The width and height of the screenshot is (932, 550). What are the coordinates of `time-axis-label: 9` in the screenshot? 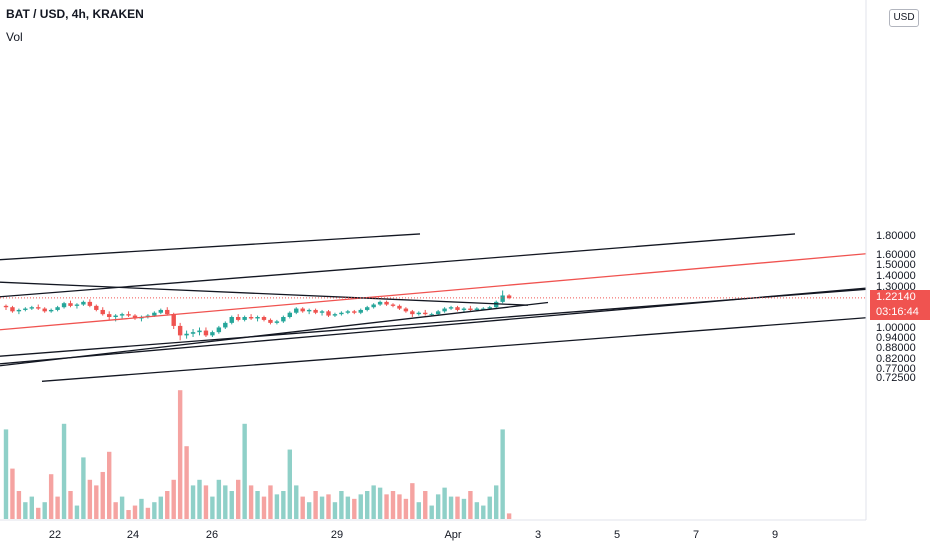 It's located at (775, 535).